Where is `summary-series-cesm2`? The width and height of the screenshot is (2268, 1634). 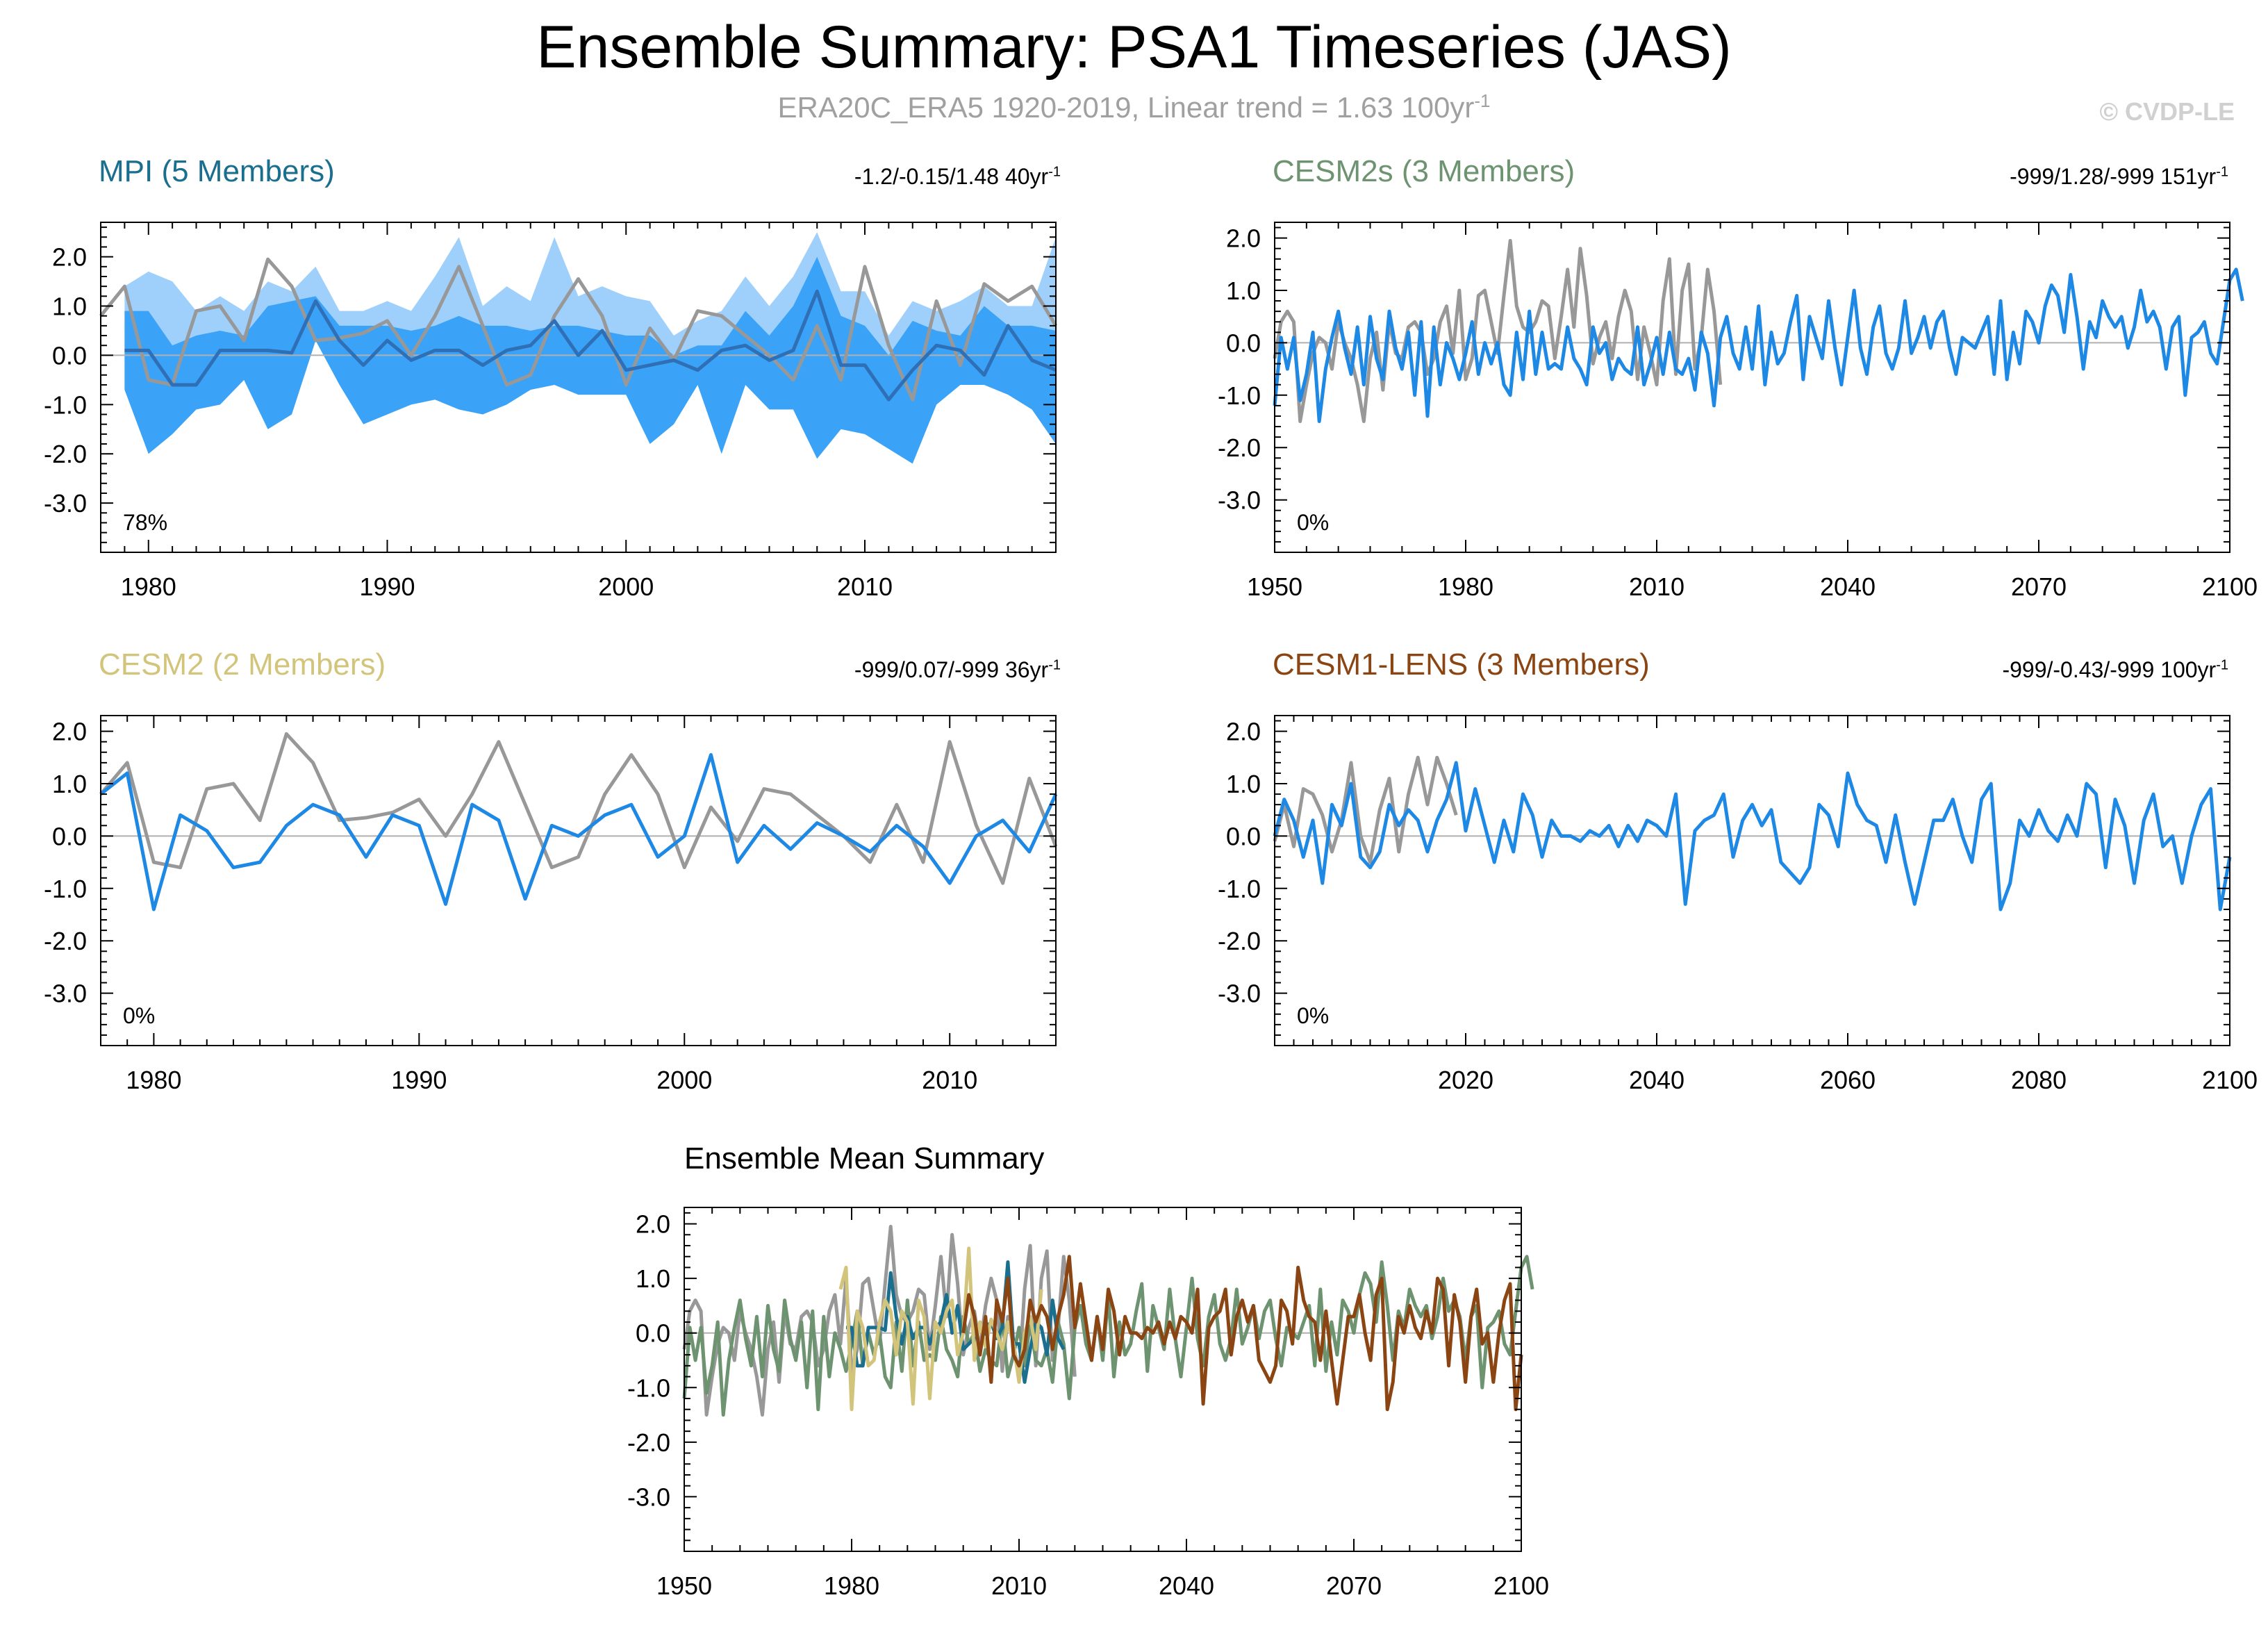 summary-series-cesm2 is located at coordinates (940, 1329).